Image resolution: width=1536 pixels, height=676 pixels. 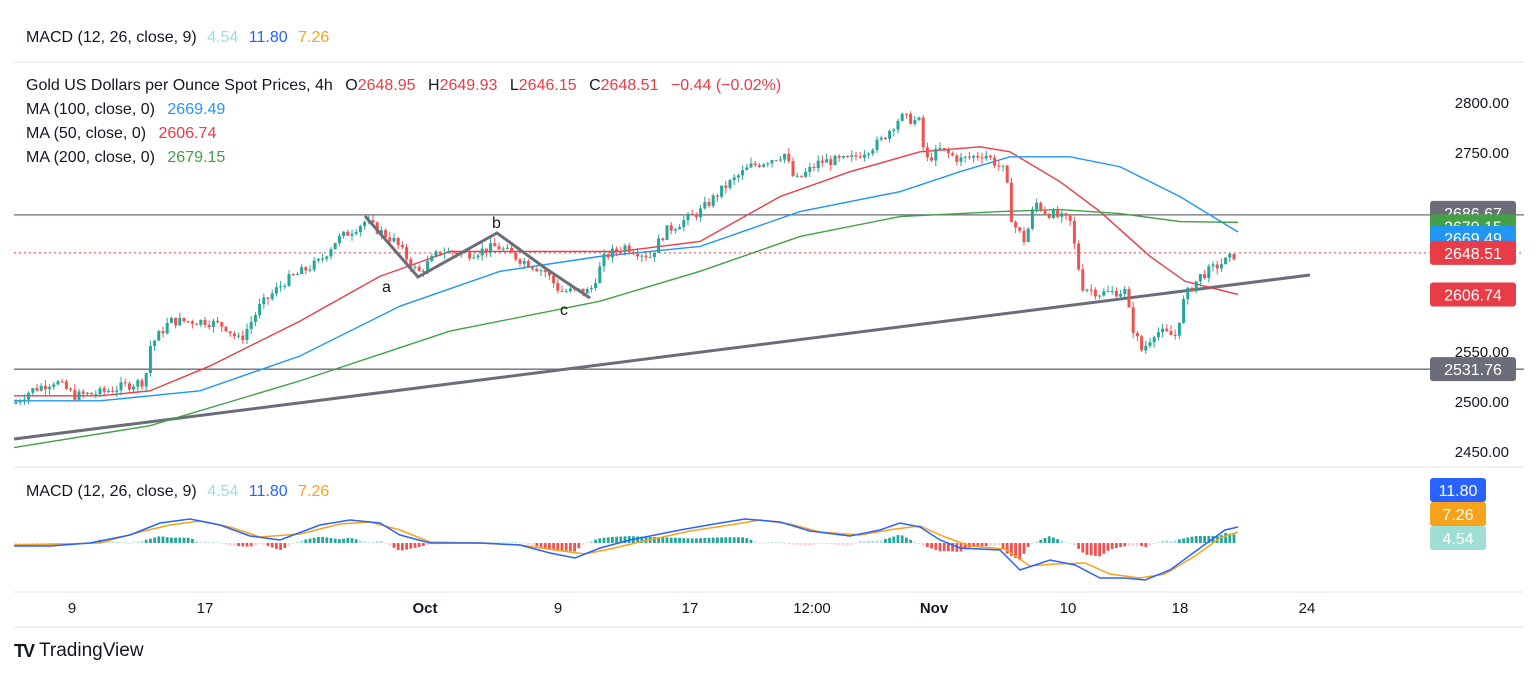 What do you see at coordinates (1458, 514) in the screenshot?
I see `macd-tags: 11.80 7.26 4.54` at bounding box center [1458, 514].